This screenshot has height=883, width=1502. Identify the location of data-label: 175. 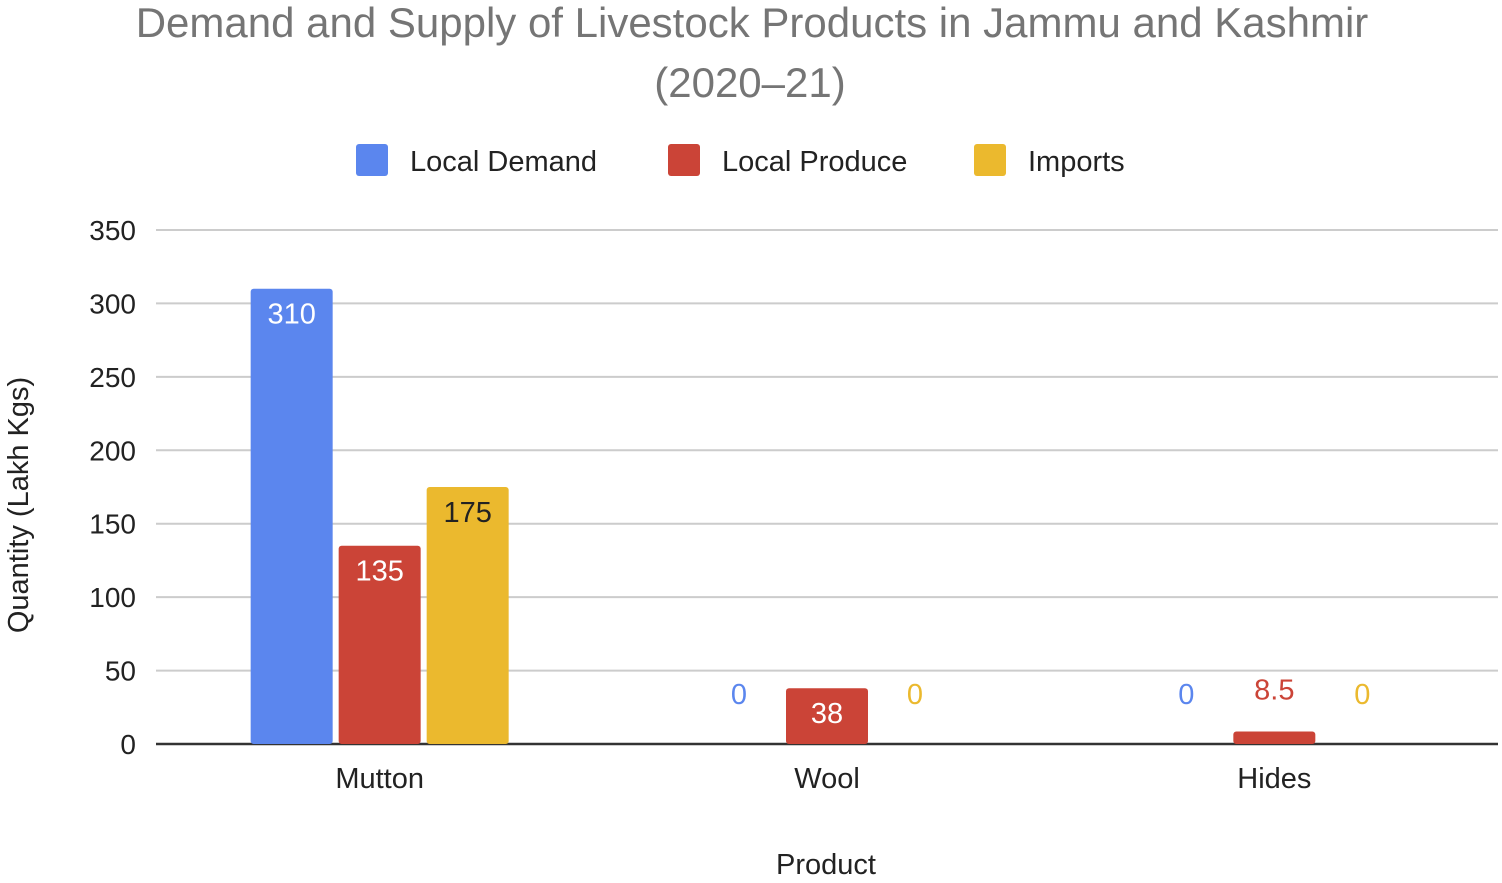
(467, 513).